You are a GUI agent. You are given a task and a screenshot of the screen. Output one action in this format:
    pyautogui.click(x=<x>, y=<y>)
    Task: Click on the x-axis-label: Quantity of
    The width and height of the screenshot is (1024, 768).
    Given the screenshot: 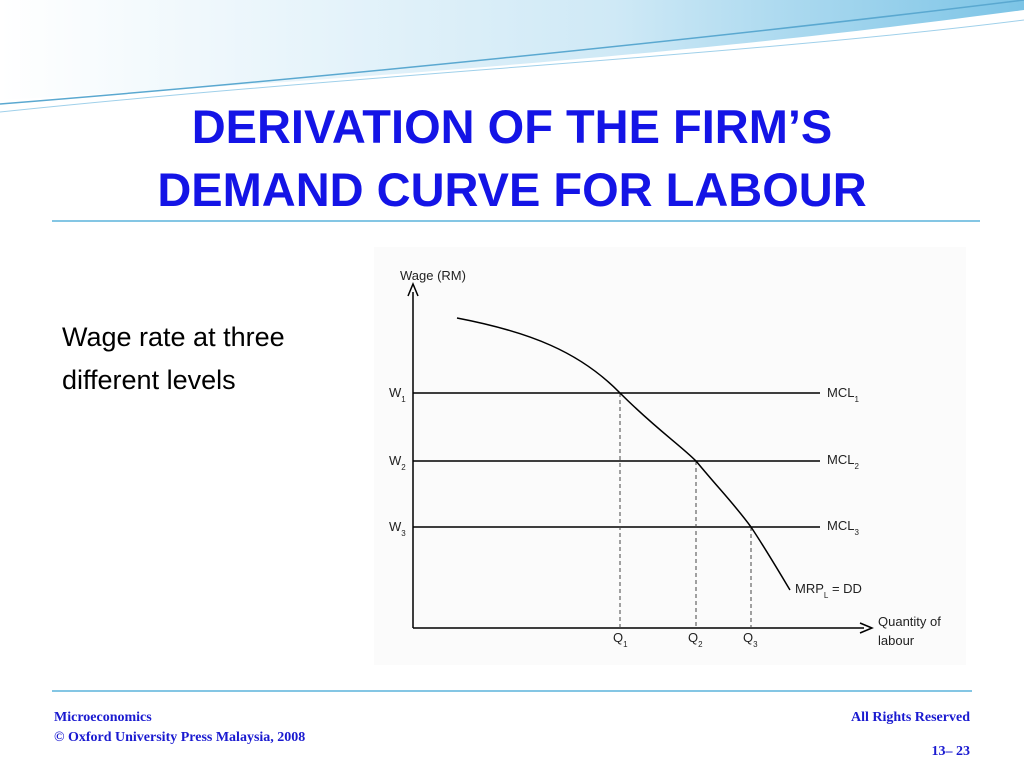 What is the action you would take?
    pyautogui.click(x=909, y=621)
    